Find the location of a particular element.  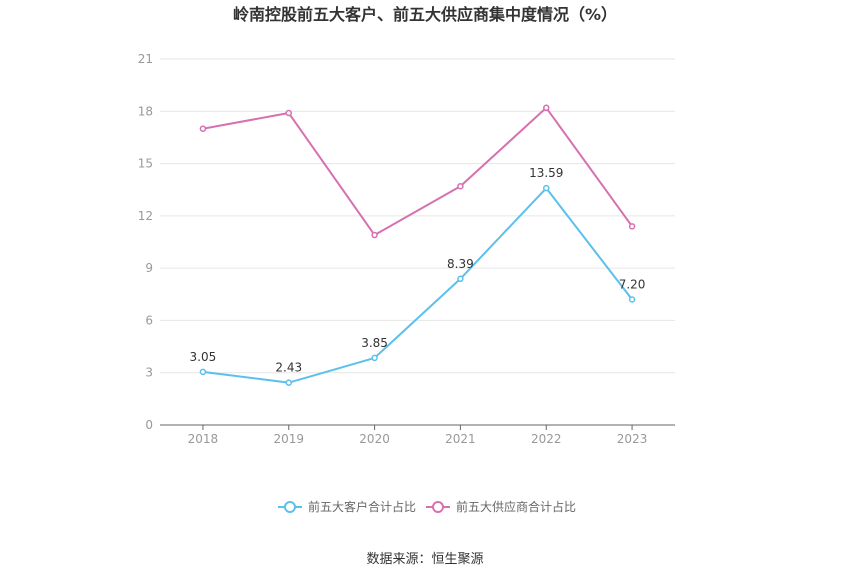

source-note: 数据来源：恒生聚源 is located at coordinates (424, 559).